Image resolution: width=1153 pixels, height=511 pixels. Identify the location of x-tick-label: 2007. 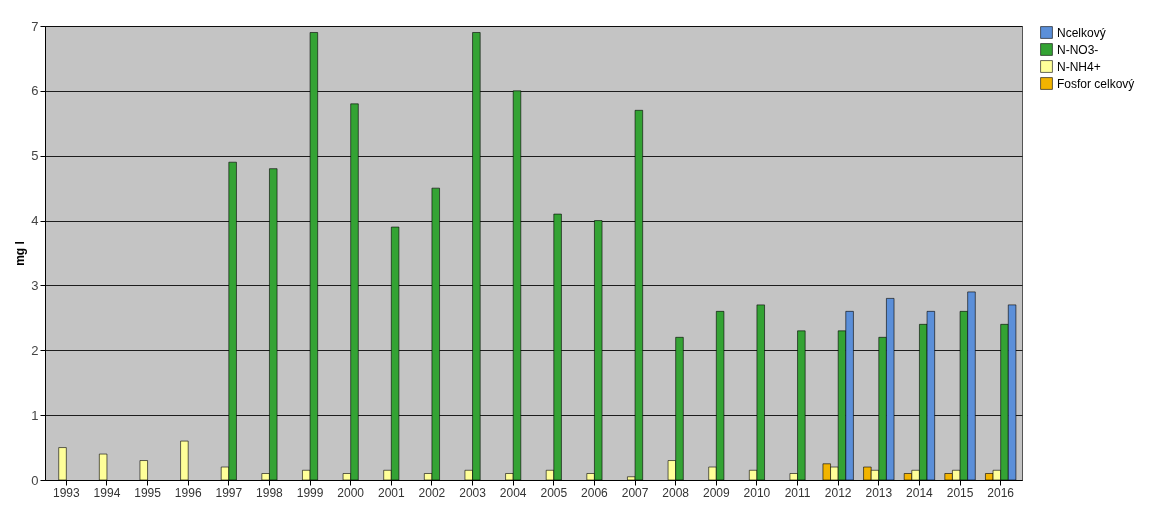
(635, 492).